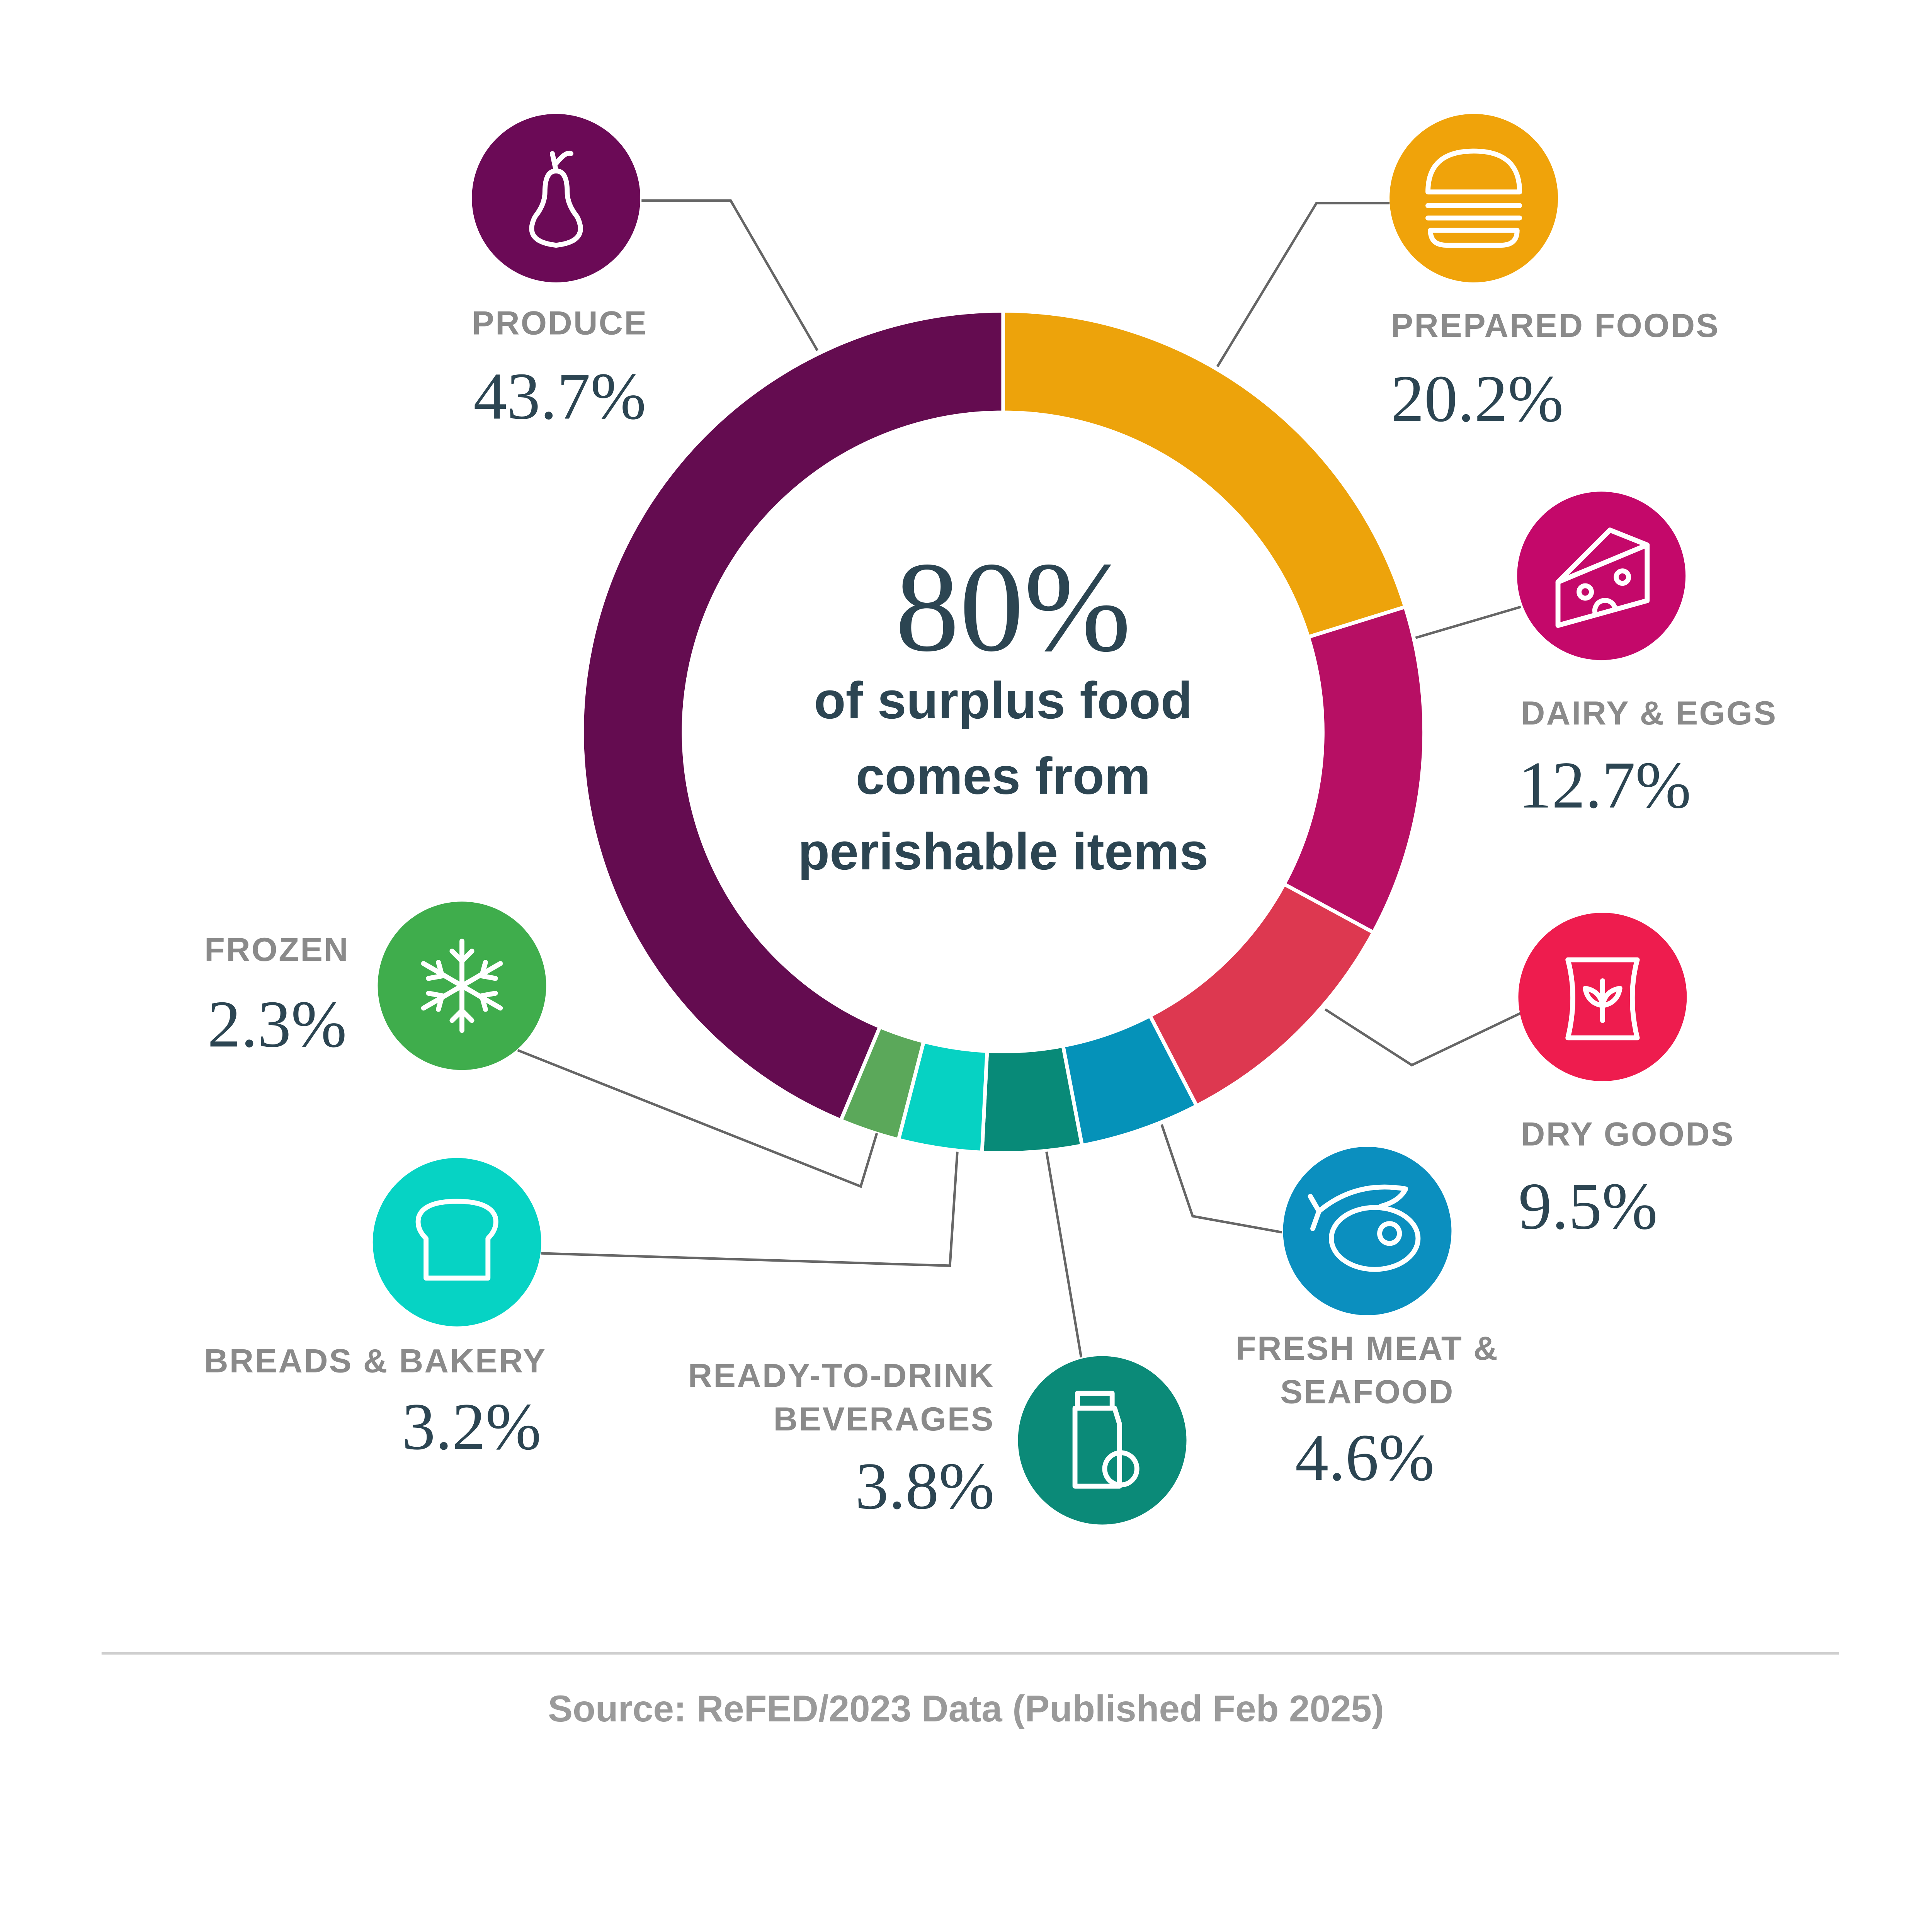 This screenshot has height=1932, width=1932. Describe the element at coordinates (1003, 701) in the screenshot. I see `center-line-1: of surplus food` at that location.